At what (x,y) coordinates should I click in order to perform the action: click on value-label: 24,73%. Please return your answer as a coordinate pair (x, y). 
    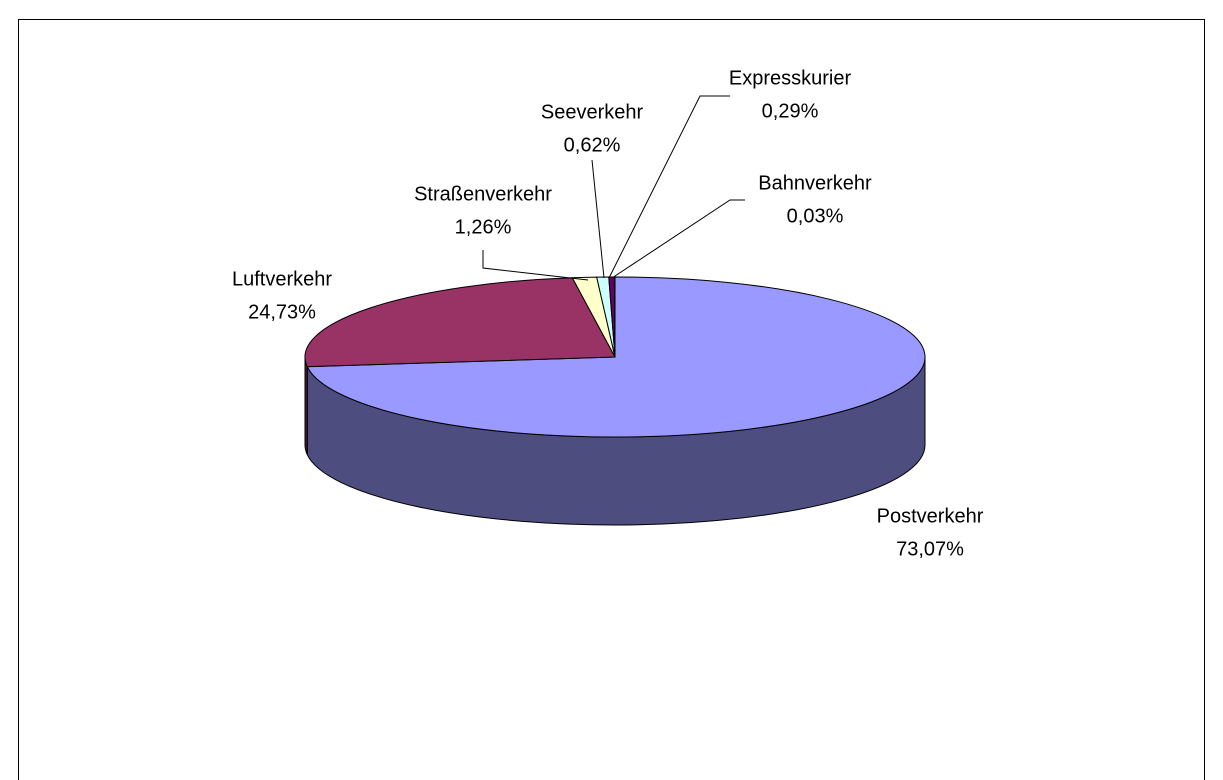
    Looking at the image, I should click on (282, 312).